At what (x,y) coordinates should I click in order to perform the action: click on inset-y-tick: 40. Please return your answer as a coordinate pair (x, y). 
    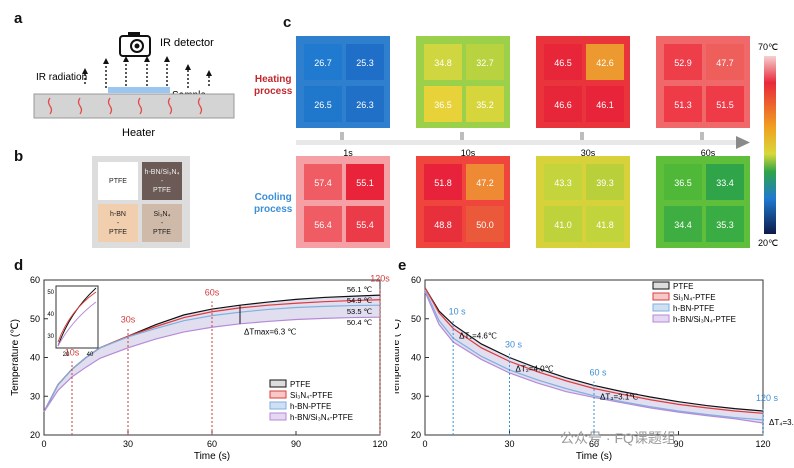
    Looking at the image, I should click on (50, 315).